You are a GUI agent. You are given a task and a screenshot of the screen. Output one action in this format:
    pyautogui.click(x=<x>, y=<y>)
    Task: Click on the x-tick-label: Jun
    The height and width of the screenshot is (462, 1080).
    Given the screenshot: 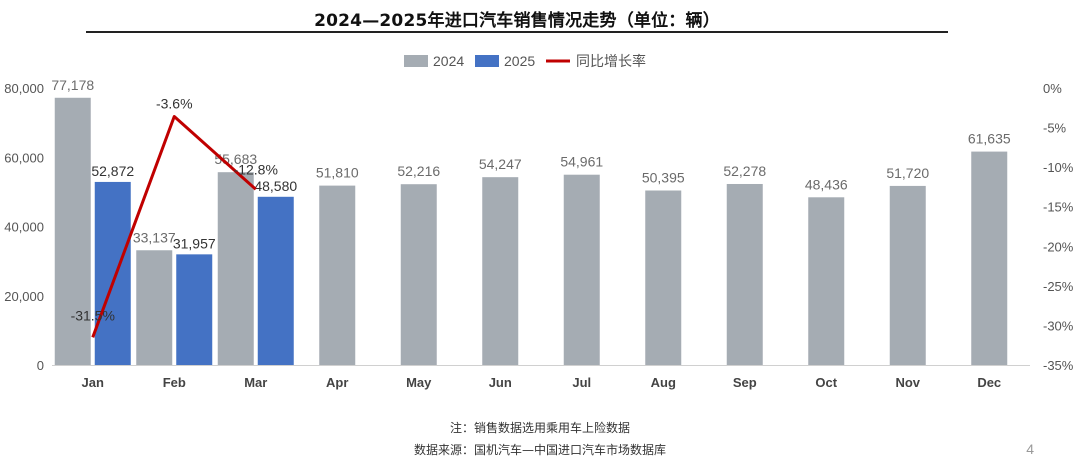 What is the action you would take?
    pyautogui.click(x=500, y=382)
    